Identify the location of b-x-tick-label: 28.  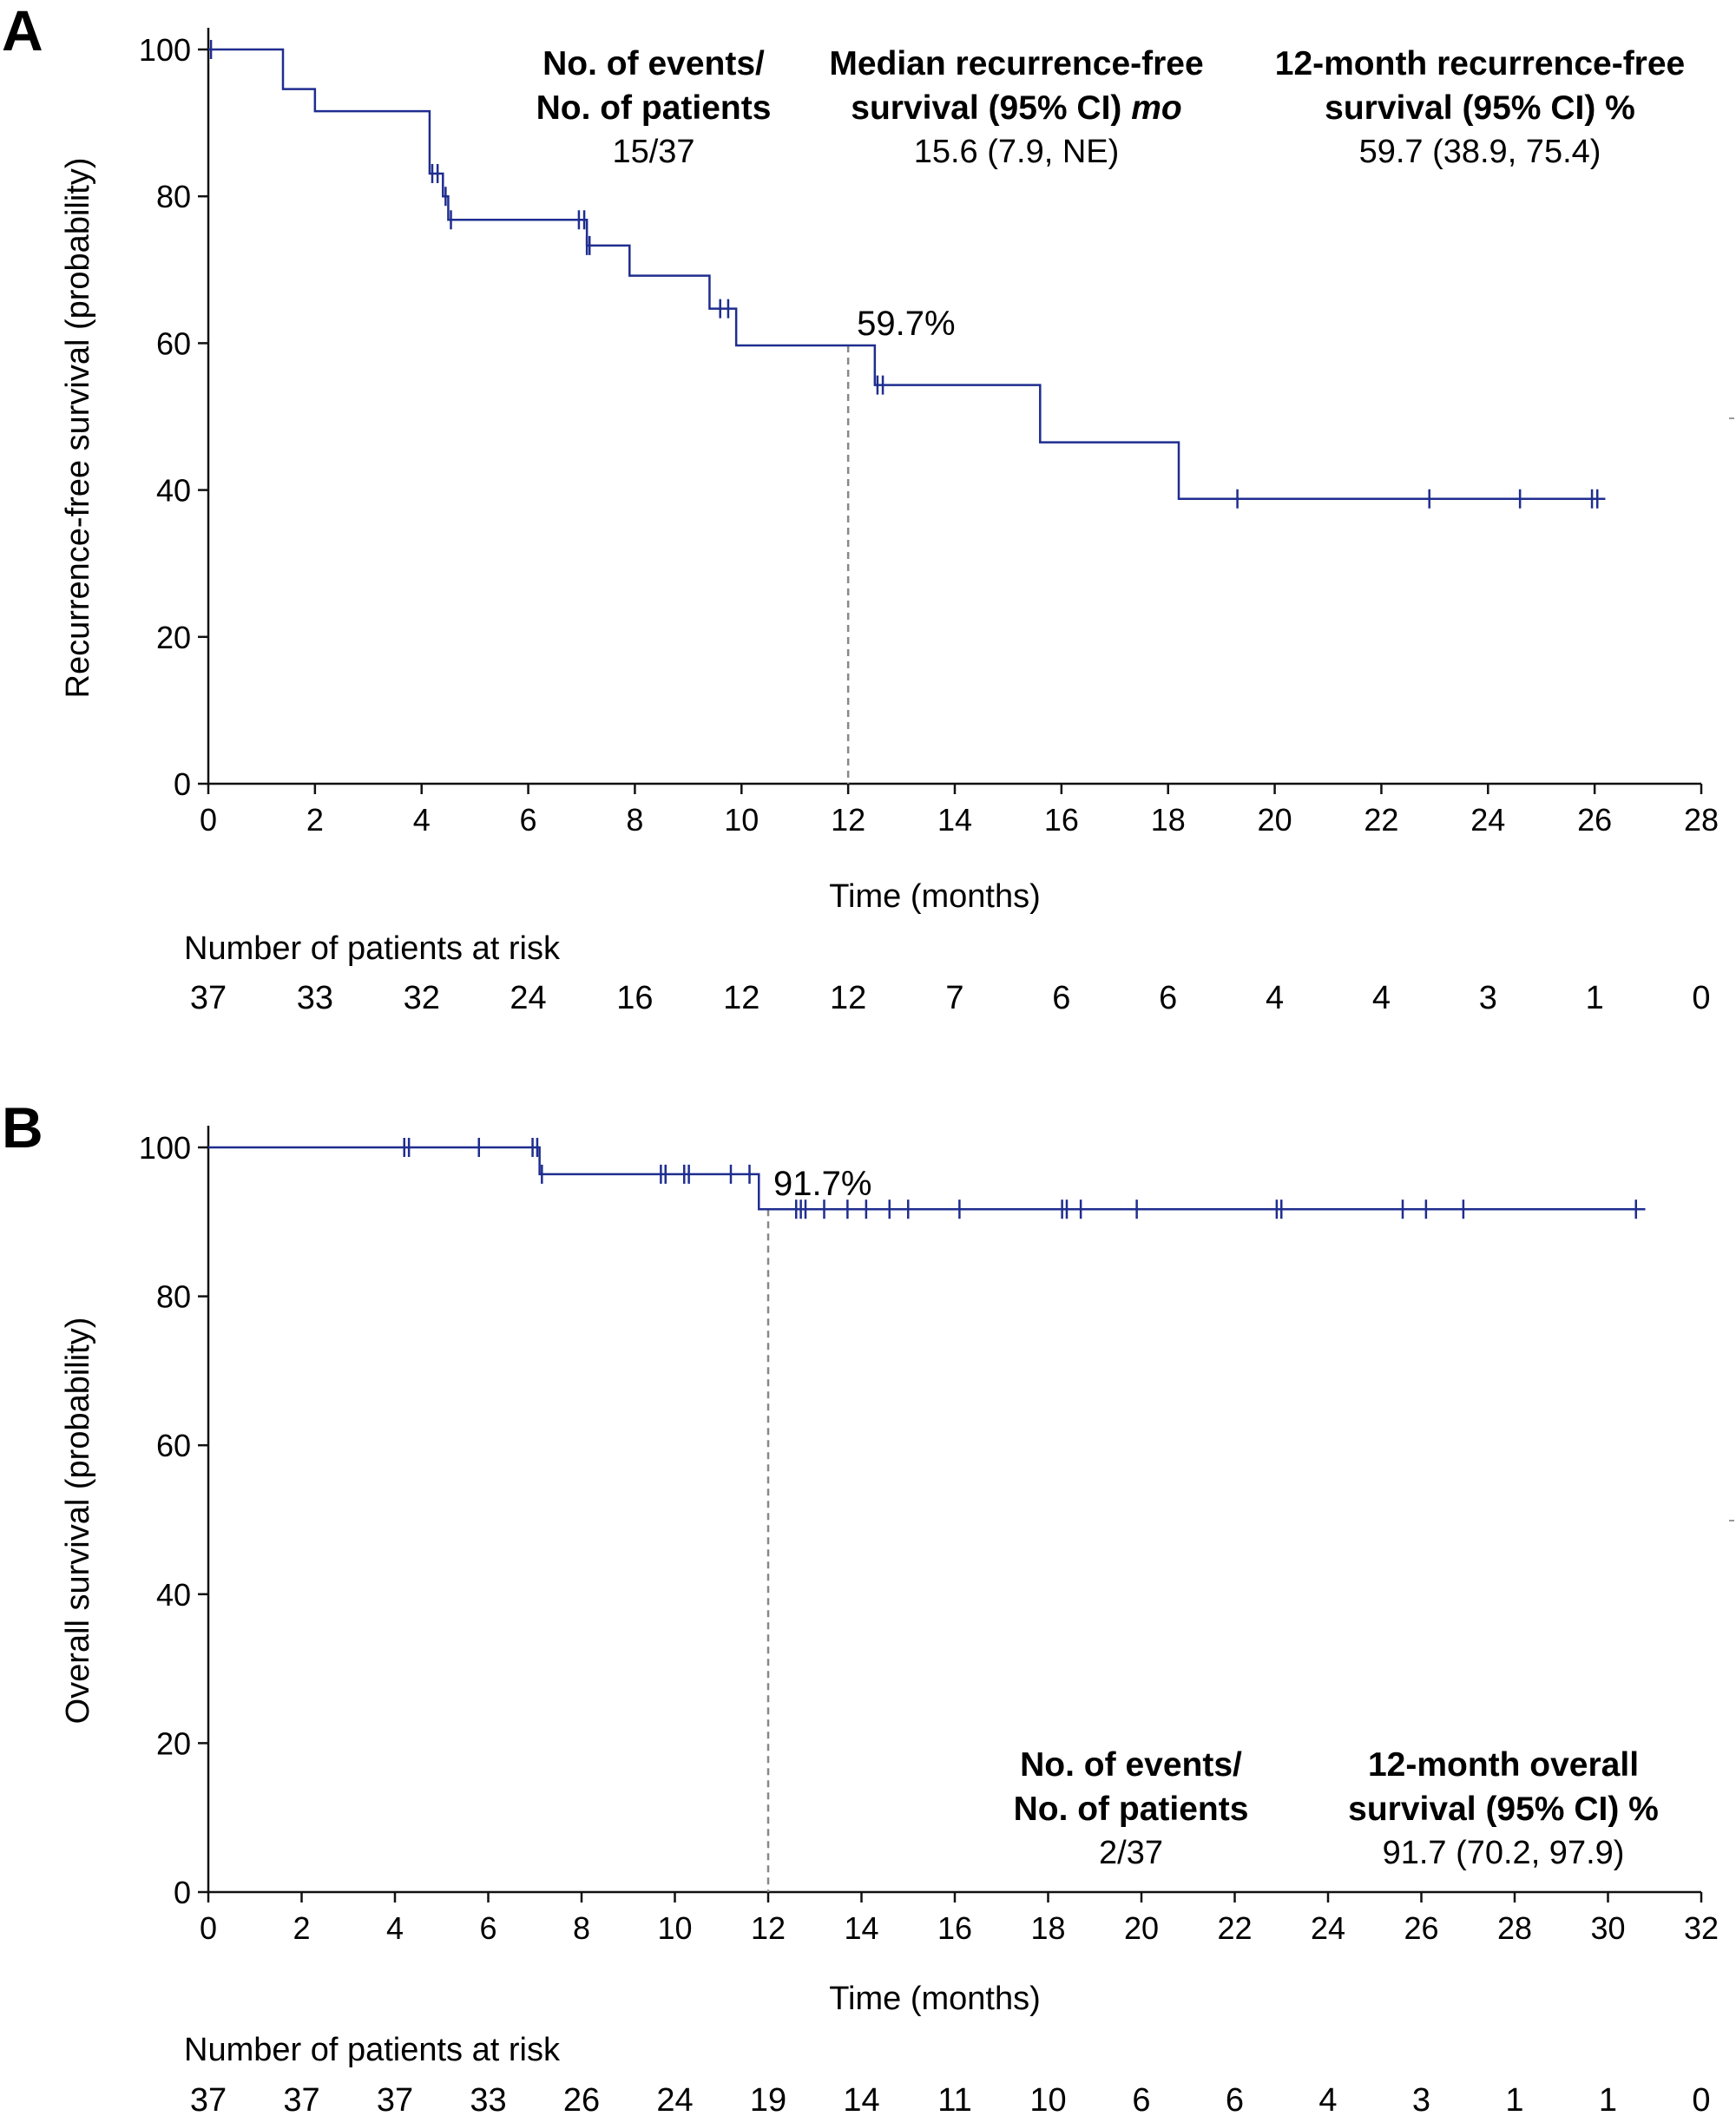
(1514, 1928).